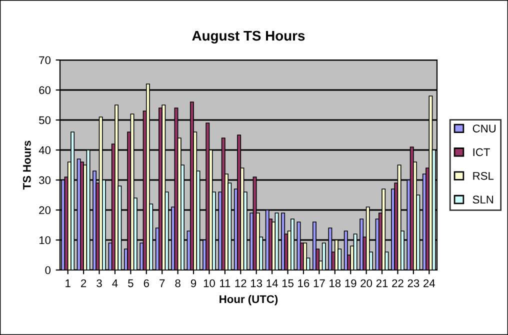 The height and width of the screenshot is (335, 508). I want to click on x-tick-label: 13, so click(256, 283).